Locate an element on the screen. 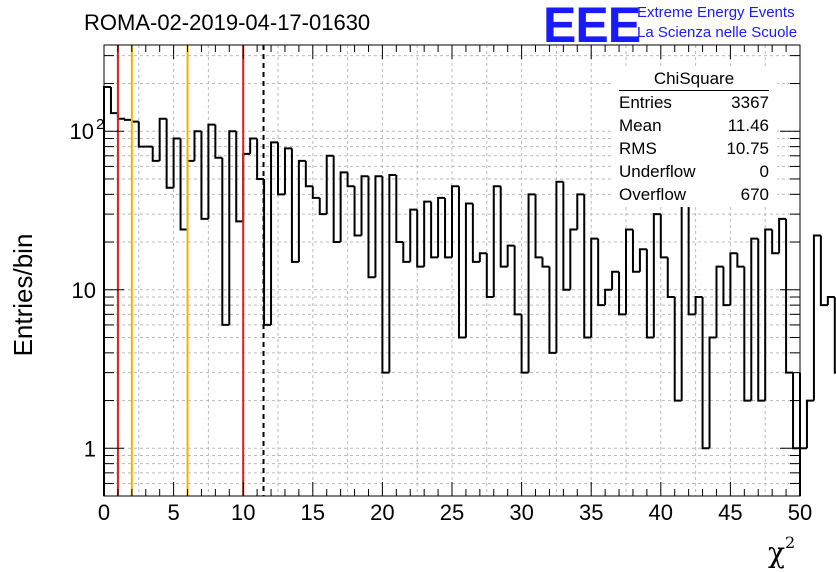 The width and height of the screenshot is (836, 572). x-tick-label: 40 is located at coordinates (661, 512).